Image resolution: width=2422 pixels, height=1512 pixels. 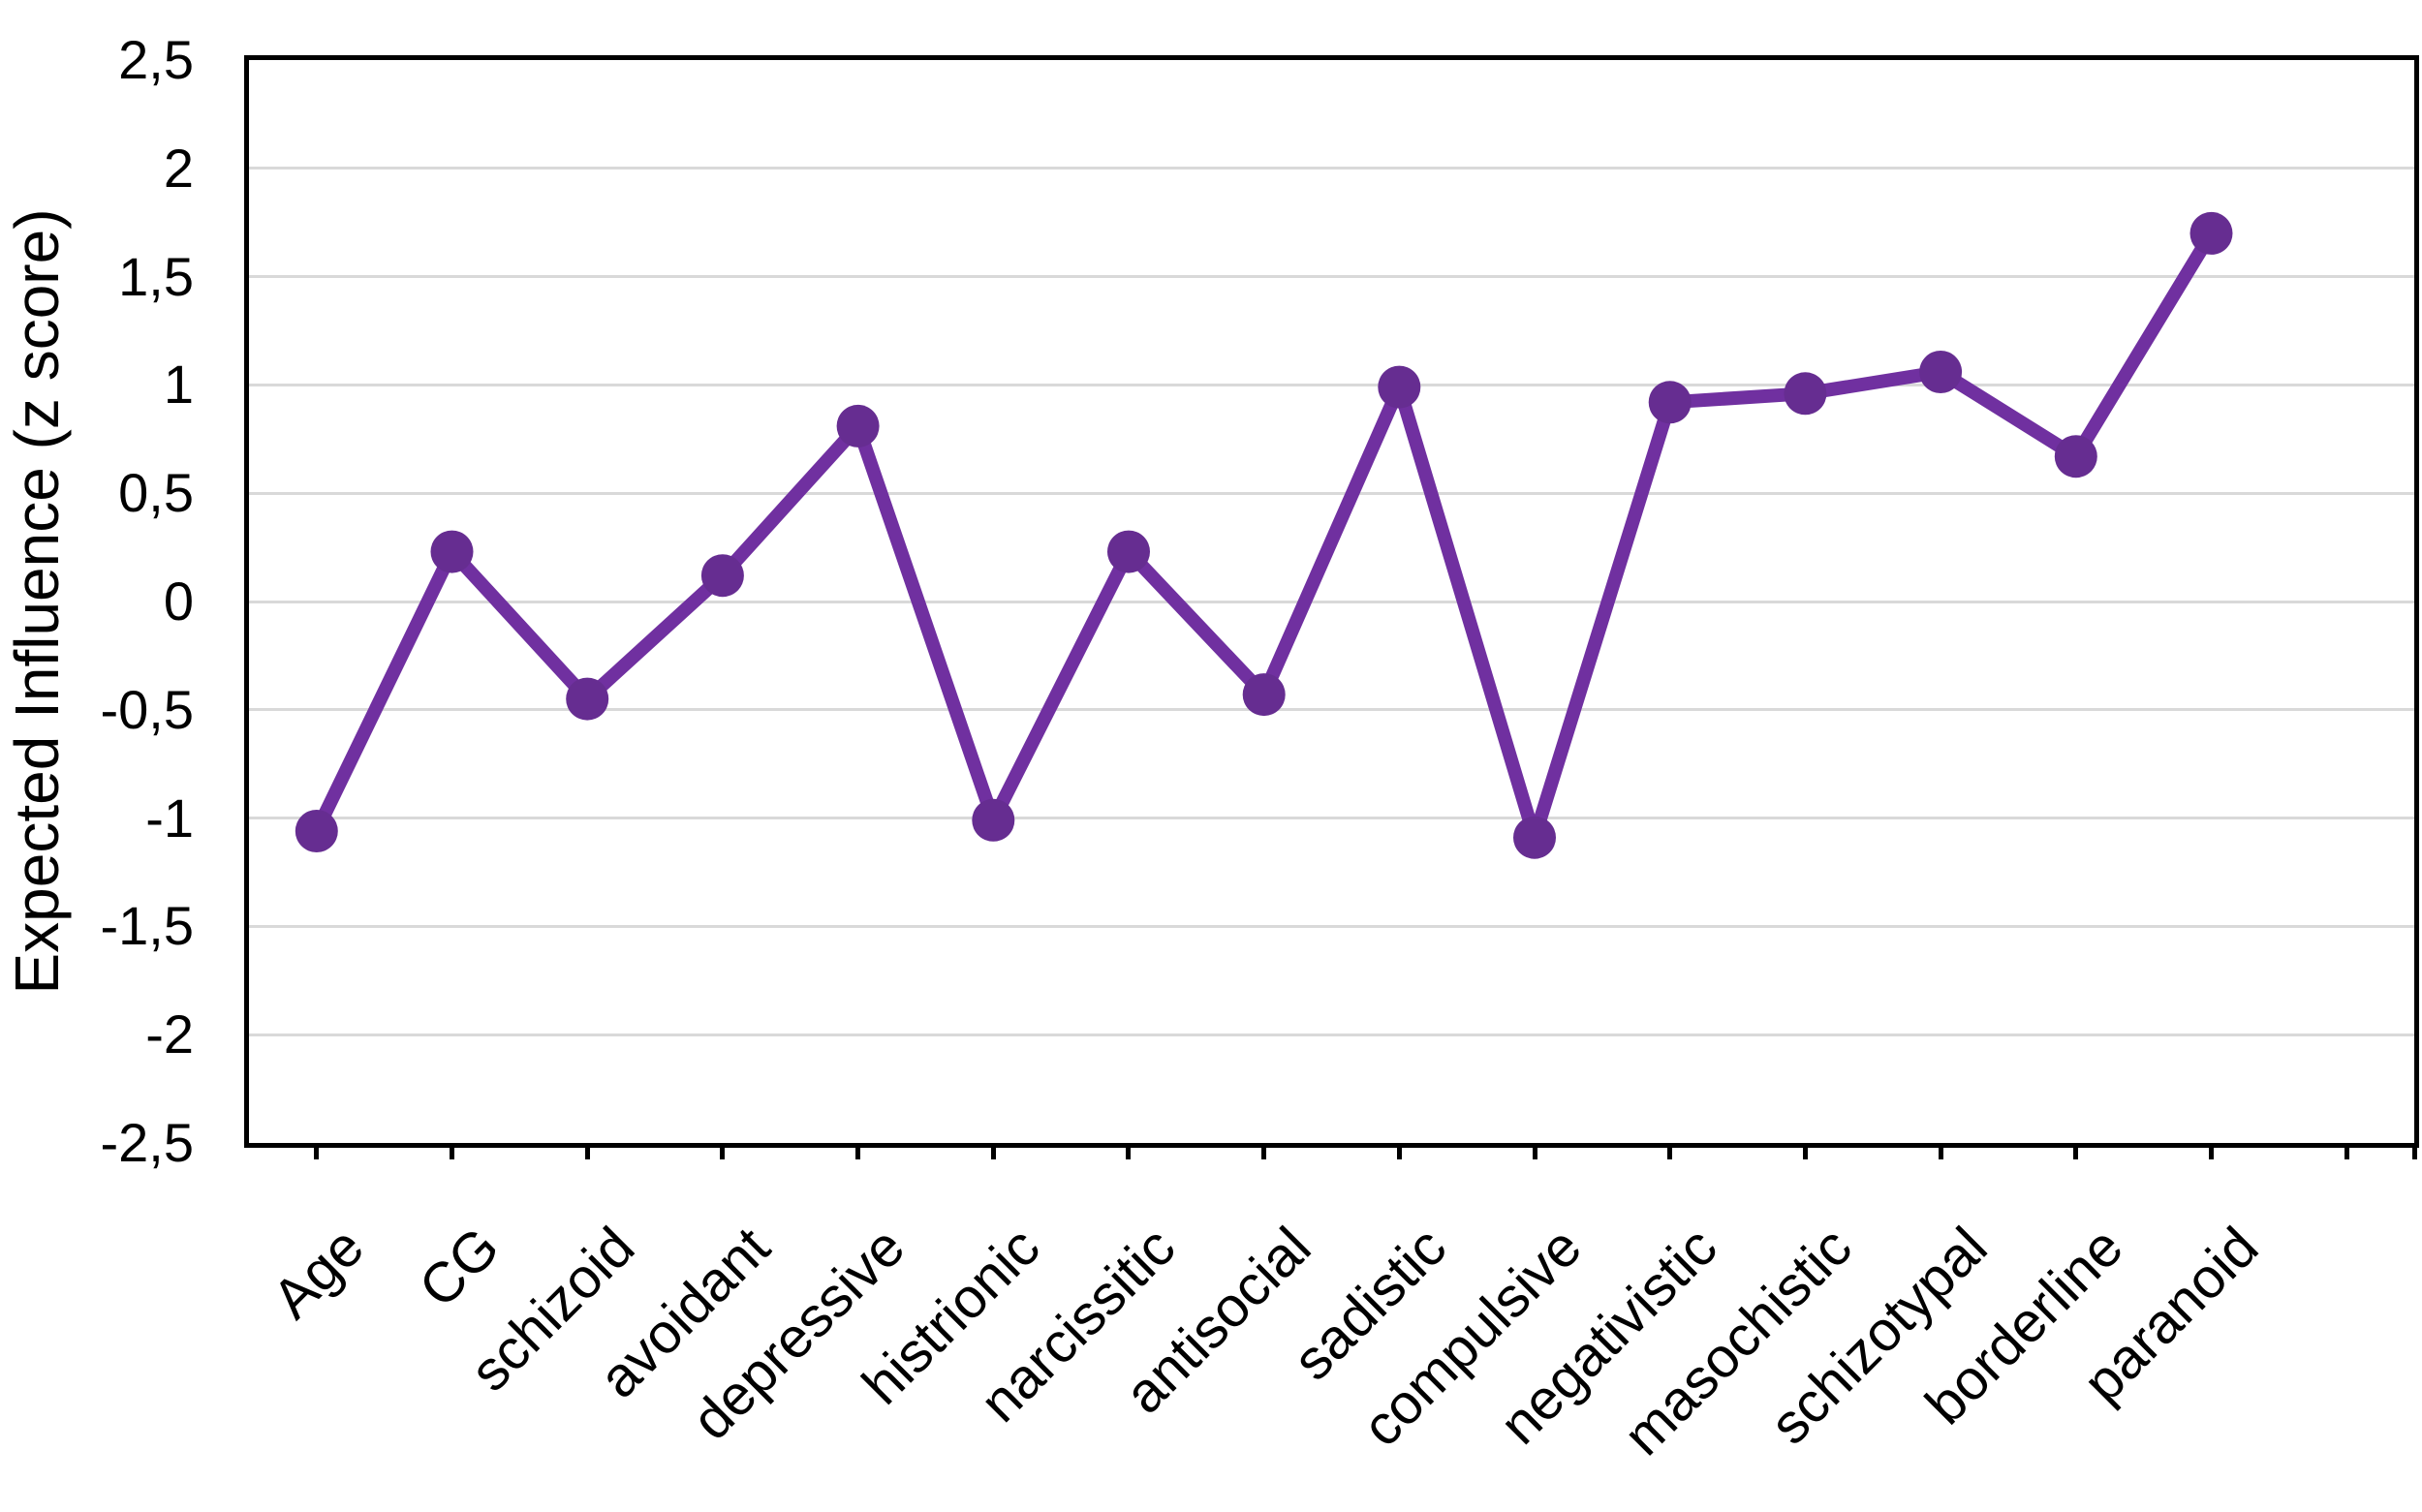 I want to click on y-tick-label: -1,5, so click(x=147, y=926).